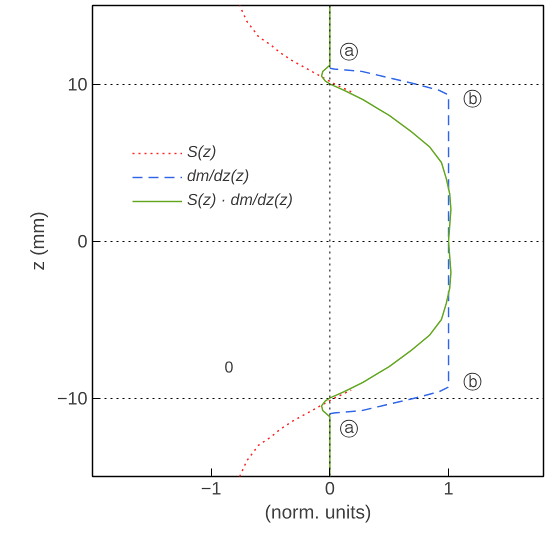 The image size is (559, 554). Describe the element at coordinates (389, 241) in the screenshot. I see `line-series` at that location.